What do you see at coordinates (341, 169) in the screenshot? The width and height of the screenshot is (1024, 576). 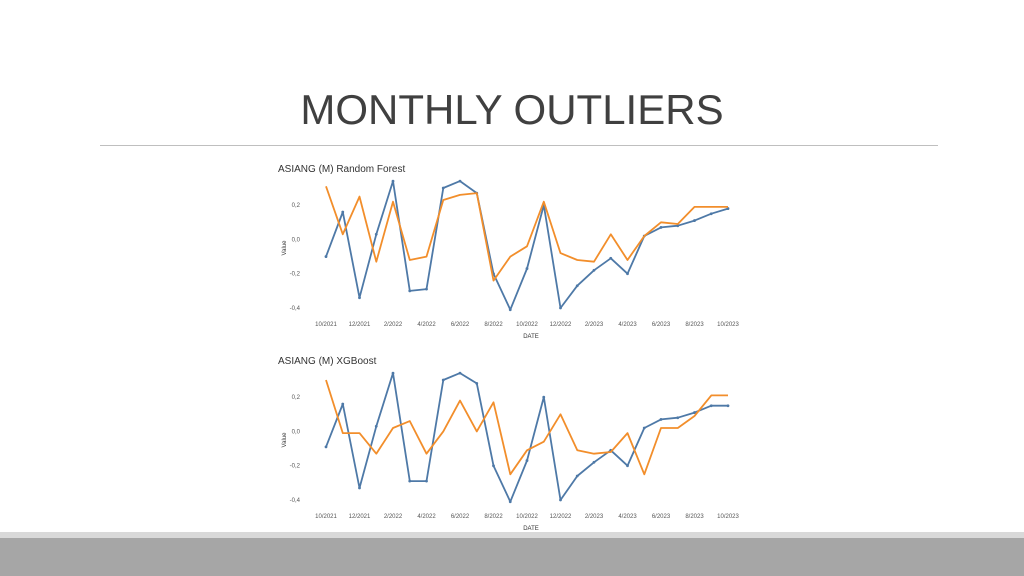 I see `chart-title: ASIANG (M) Random Forest` at bounding box center [341, 169].